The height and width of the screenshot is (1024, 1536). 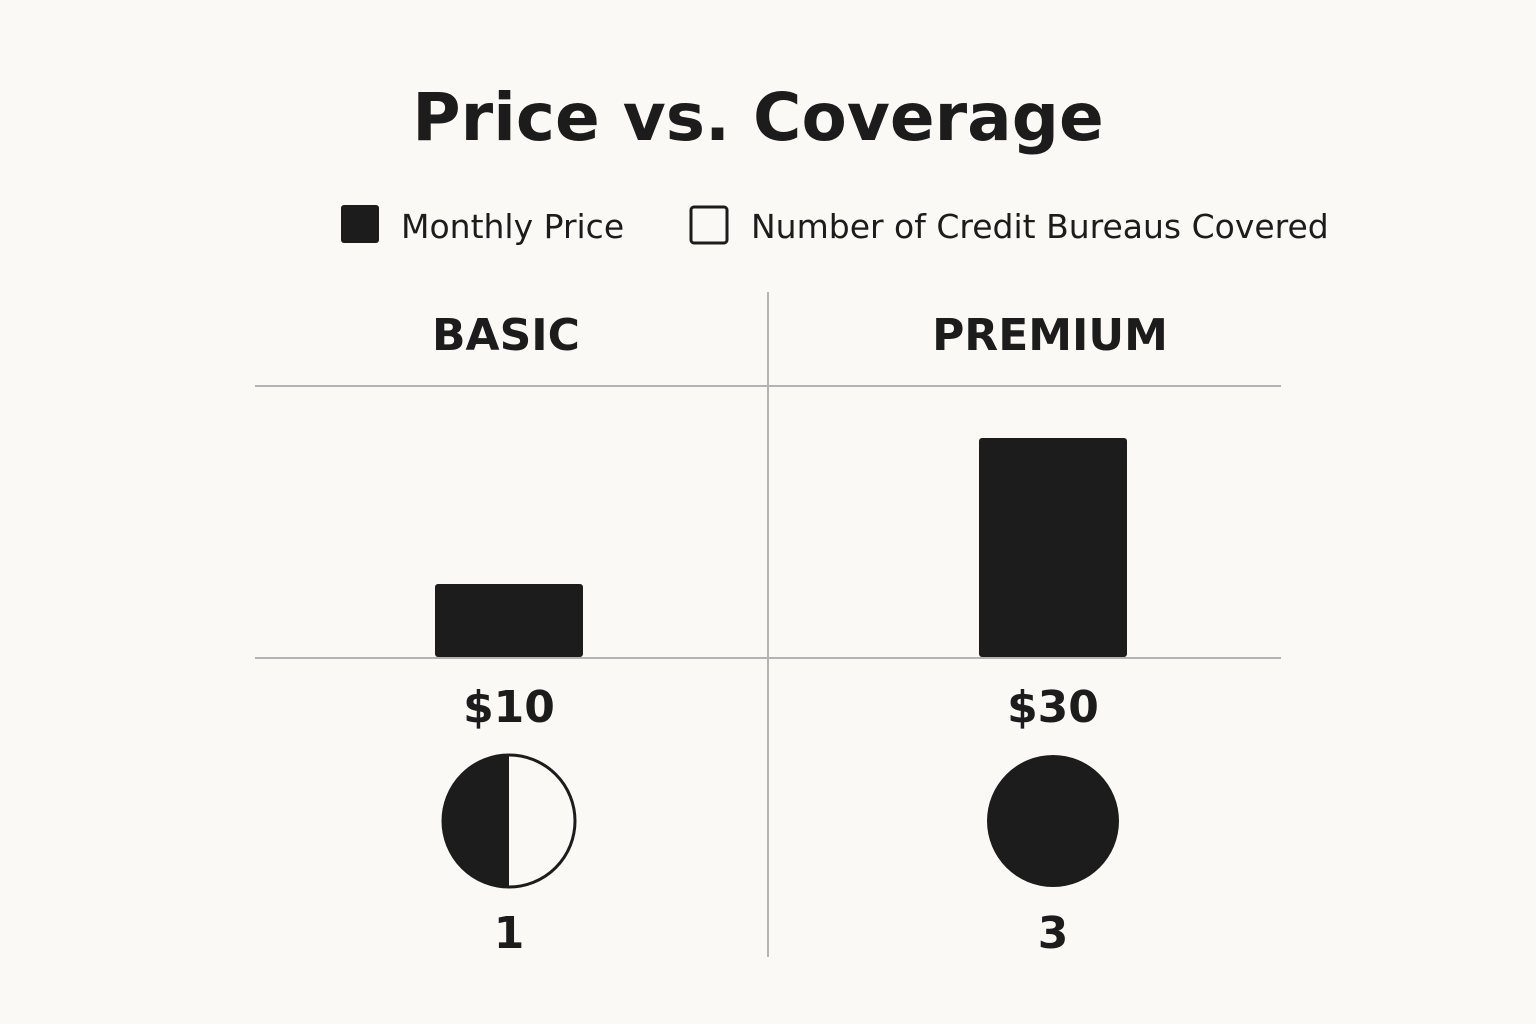 What do you see at coordinates (1053, 707) in the screenshot?
I see `price-label-premium: $30` at bounding box center [1053, 707].